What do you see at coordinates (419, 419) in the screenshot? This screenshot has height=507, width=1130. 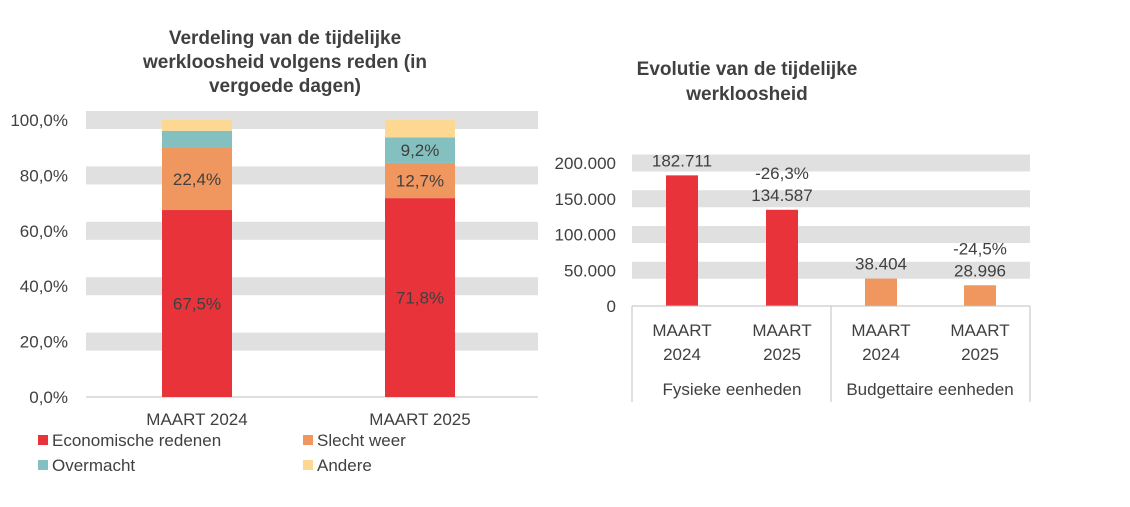 I see `x-tick-label: MAART 2025` at bounding box center [419, 419].